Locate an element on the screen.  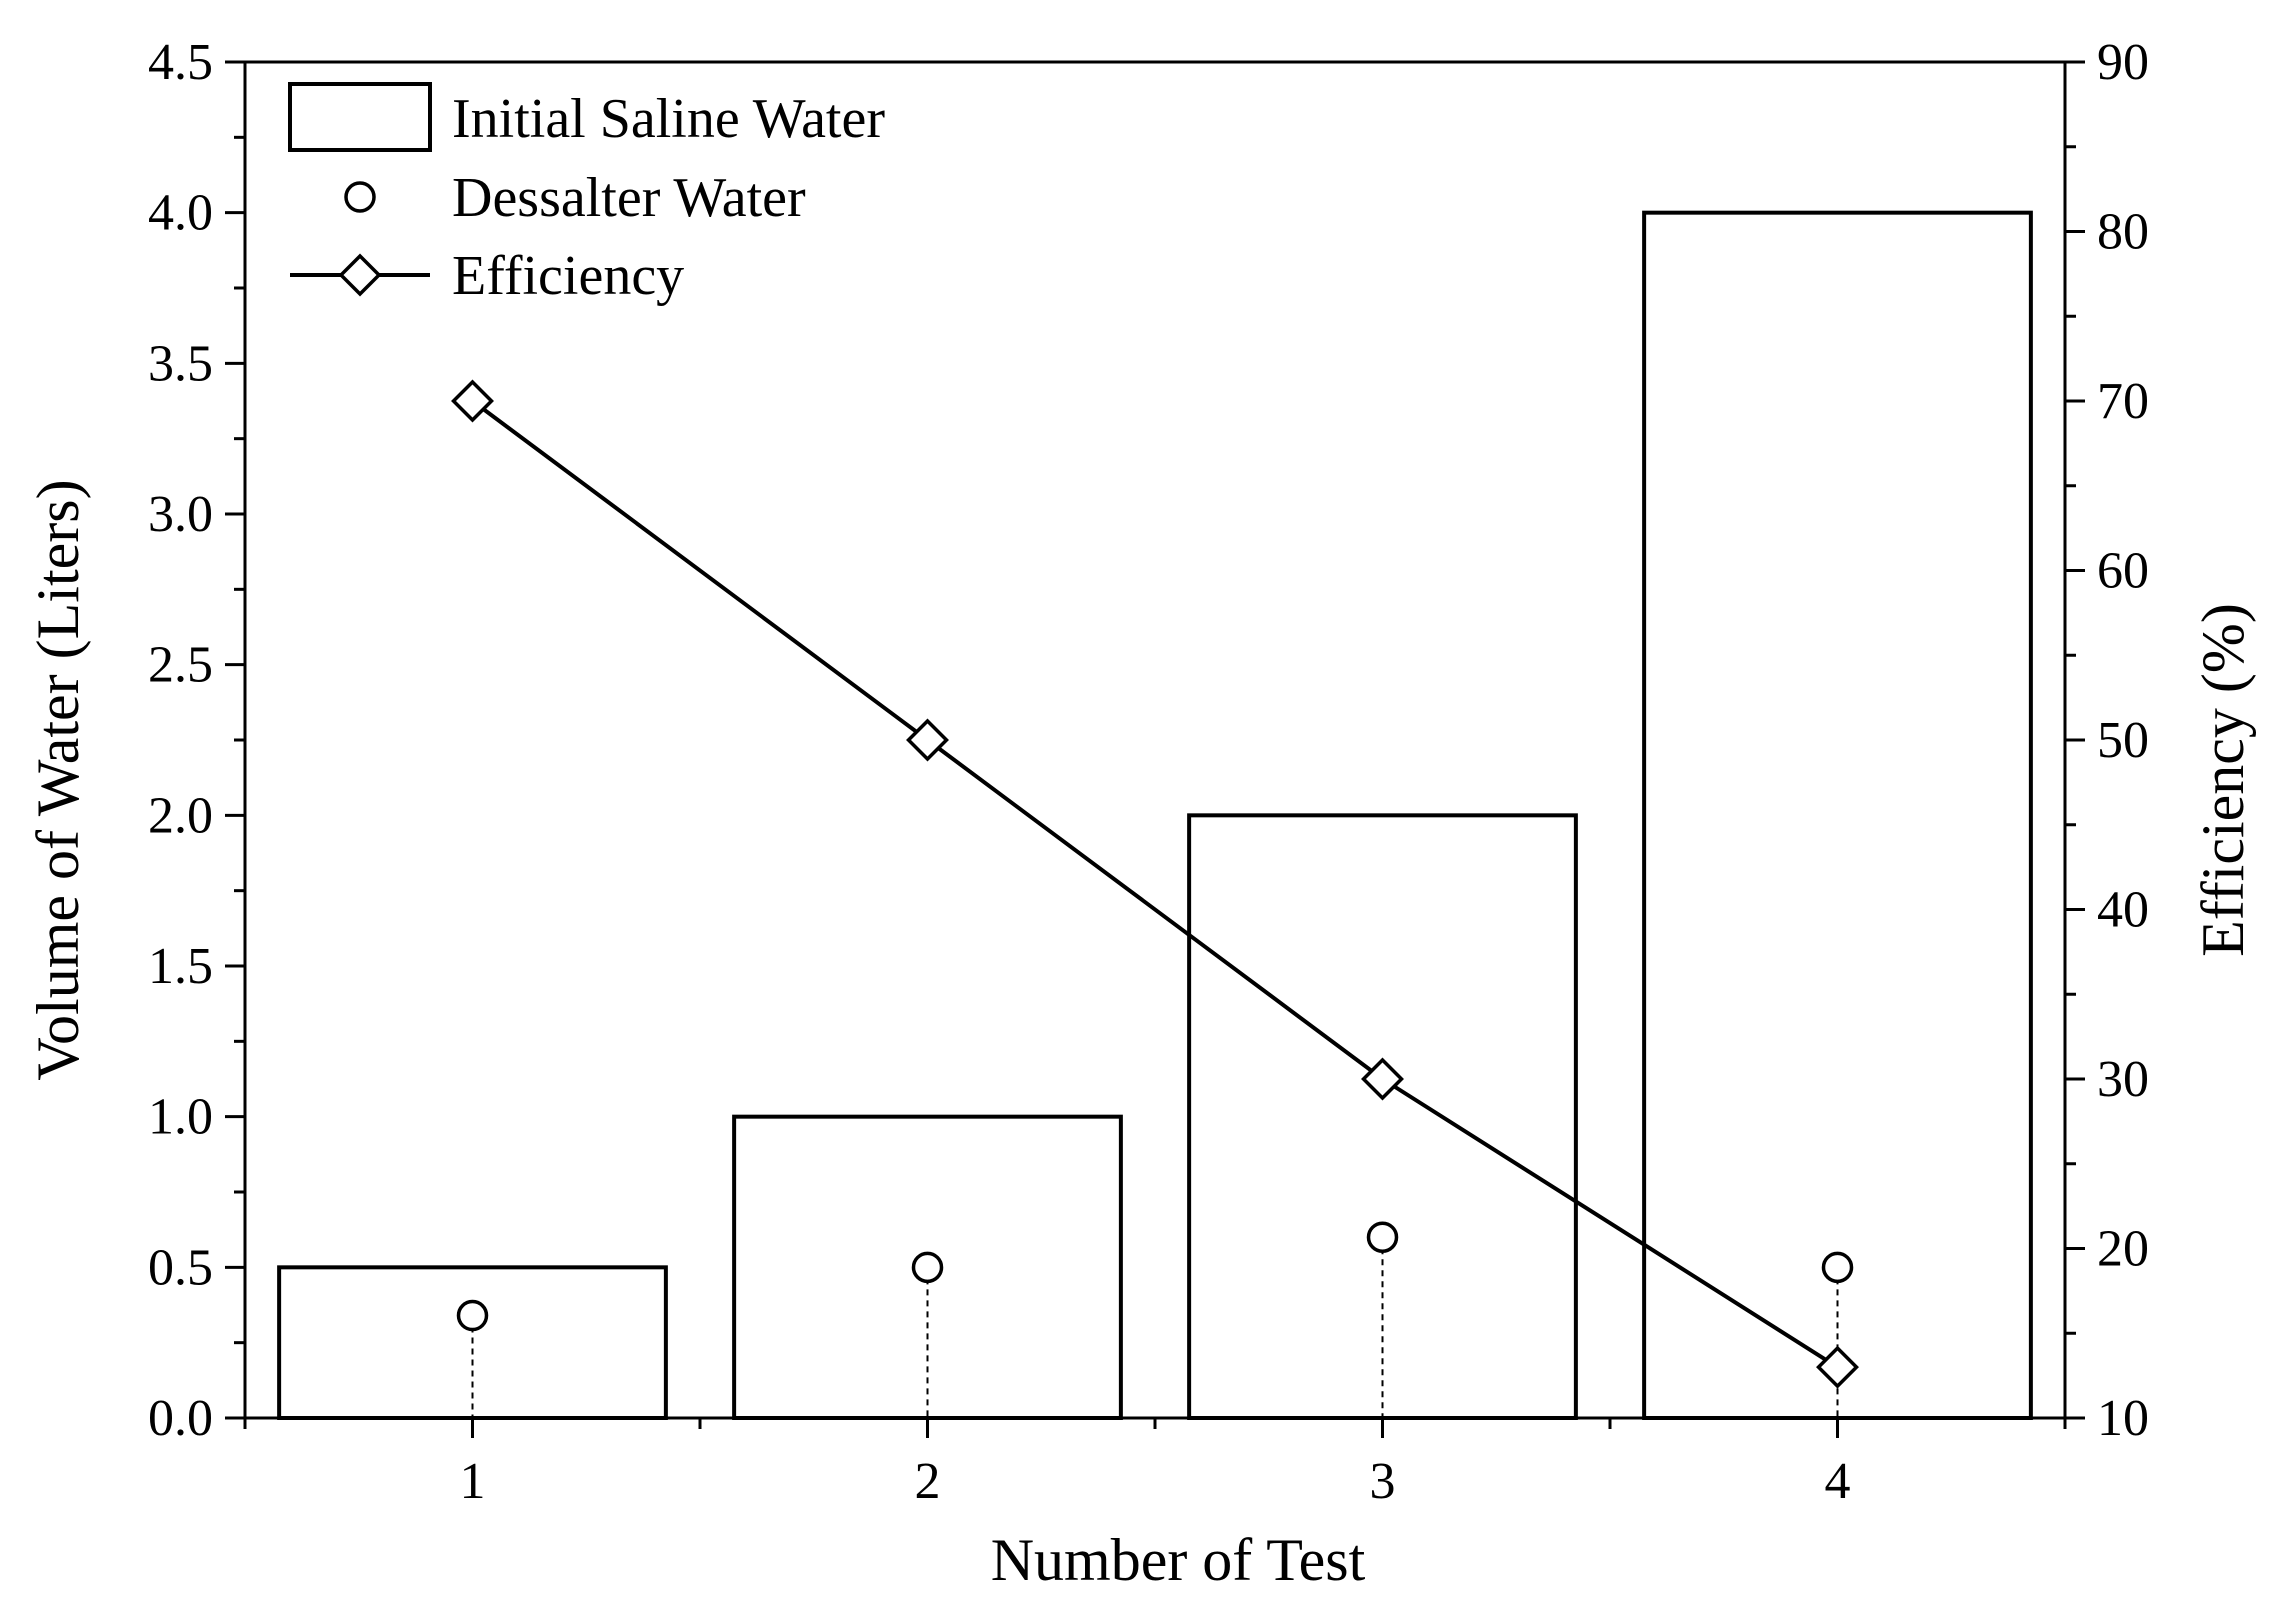
y2-tick-label: 50 is located at coordinates (2123, 740).